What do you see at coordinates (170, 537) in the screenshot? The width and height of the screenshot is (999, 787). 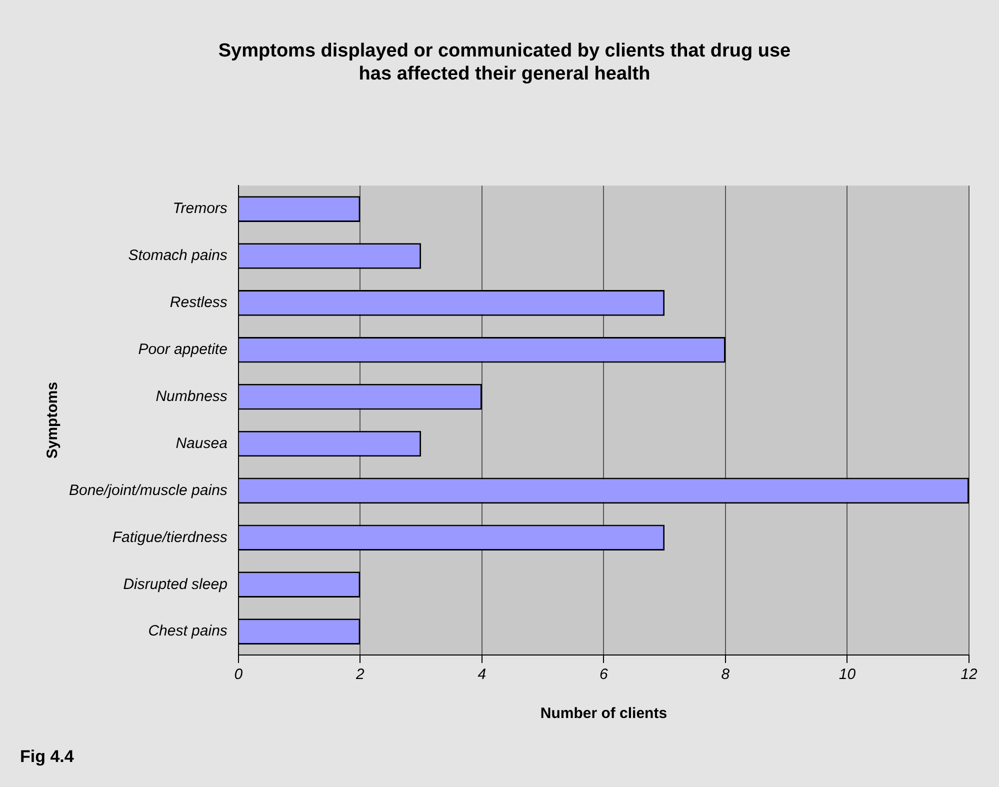 I see `y-tick-label: Fatigue/tierdness` at bounding box center [170, 537].